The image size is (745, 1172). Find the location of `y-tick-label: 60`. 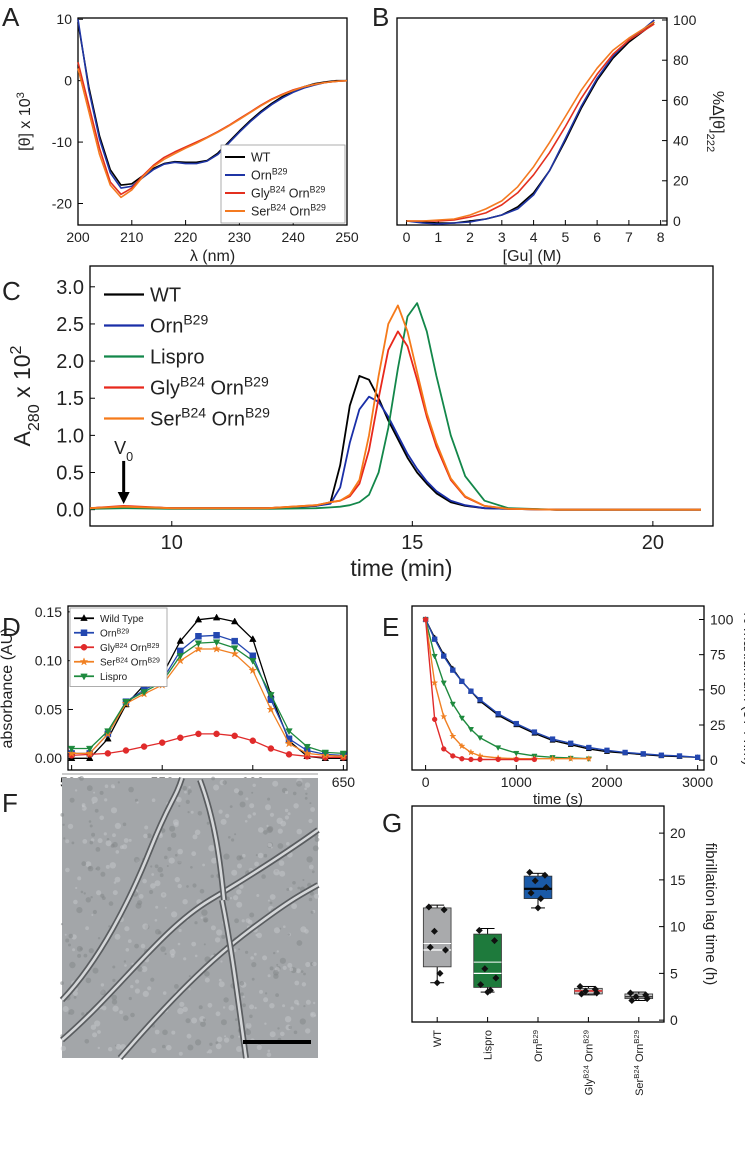

y-tick-label: 60 is located at coordinates (681, 100).